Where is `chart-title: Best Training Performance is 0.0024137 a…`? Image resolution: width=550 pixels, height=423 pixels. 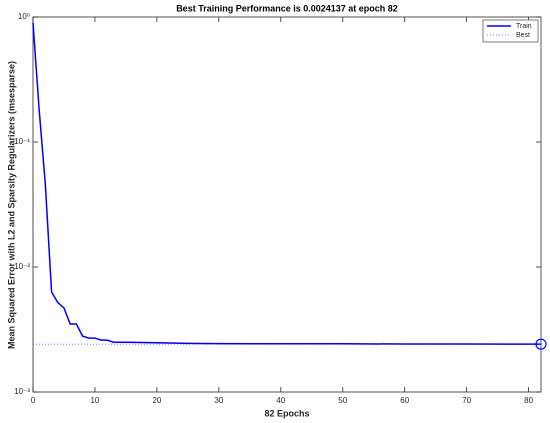 chart-title: Best Training Performance is 0.0024137 a… is located at coordinates (287, 8).